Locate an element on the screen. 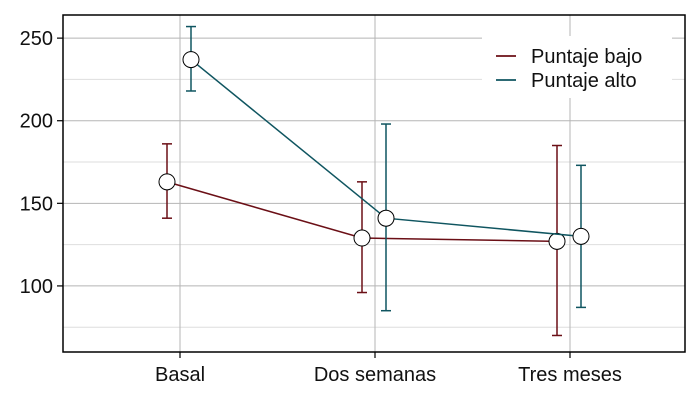 The width and height of the screenshot is (700, 400). y-tick-label: 200 is located at coordinates (36, 122).